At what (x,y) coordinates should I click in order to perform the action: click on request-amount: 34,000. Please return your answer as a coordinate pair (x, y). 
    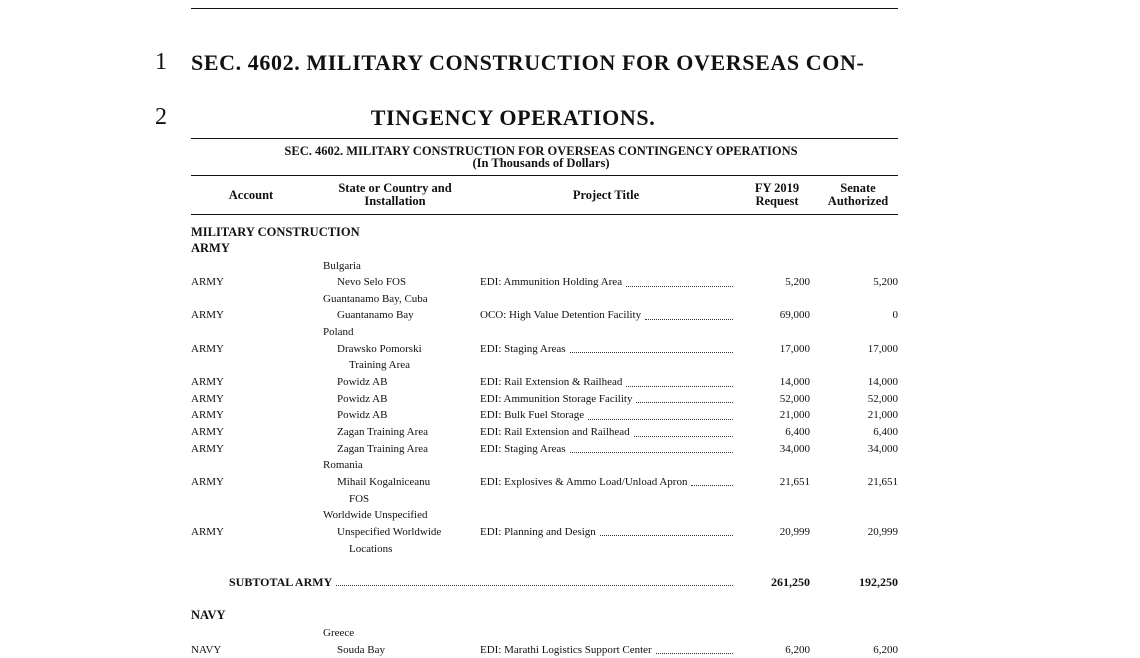
    Looking at the image, I should click on (794, 448).